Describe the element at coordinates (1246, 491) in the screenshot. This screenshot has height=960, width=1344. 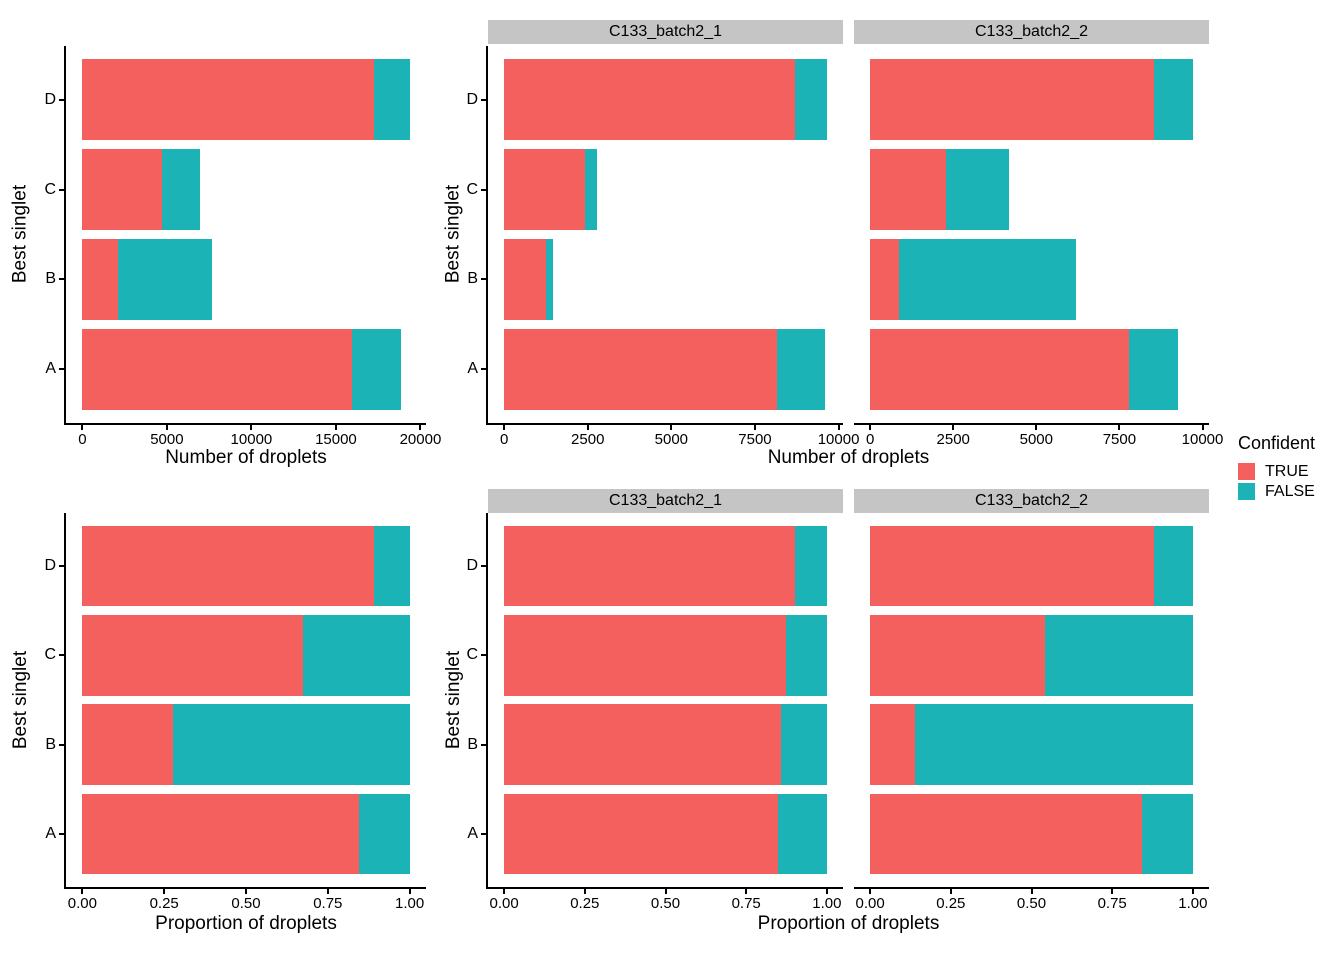
I see `legend-swatch-false-icon` at that location.